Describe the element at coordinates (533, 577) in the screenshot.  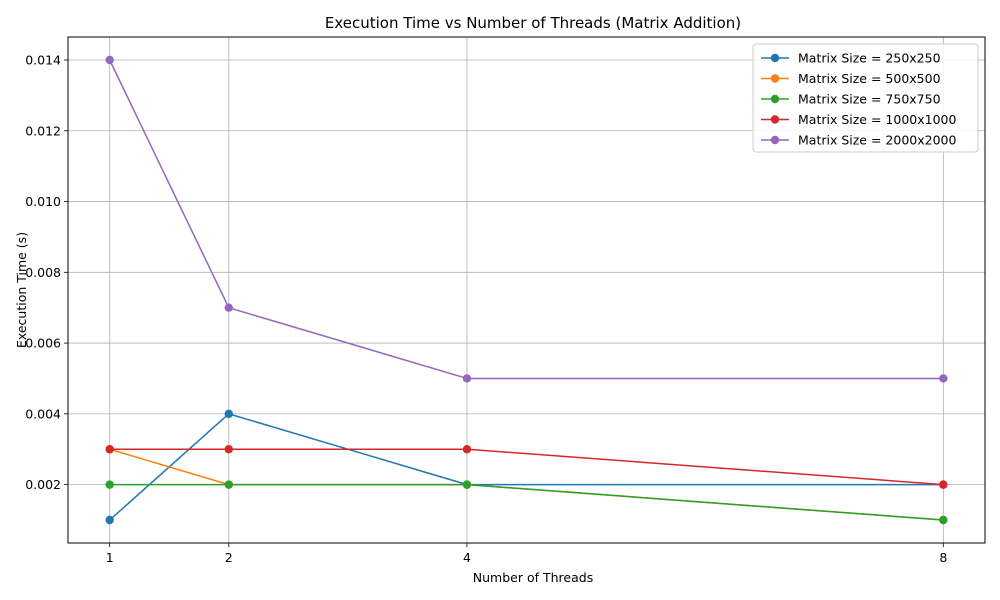
I see `x-axis-label: Number of Threads` at that location.